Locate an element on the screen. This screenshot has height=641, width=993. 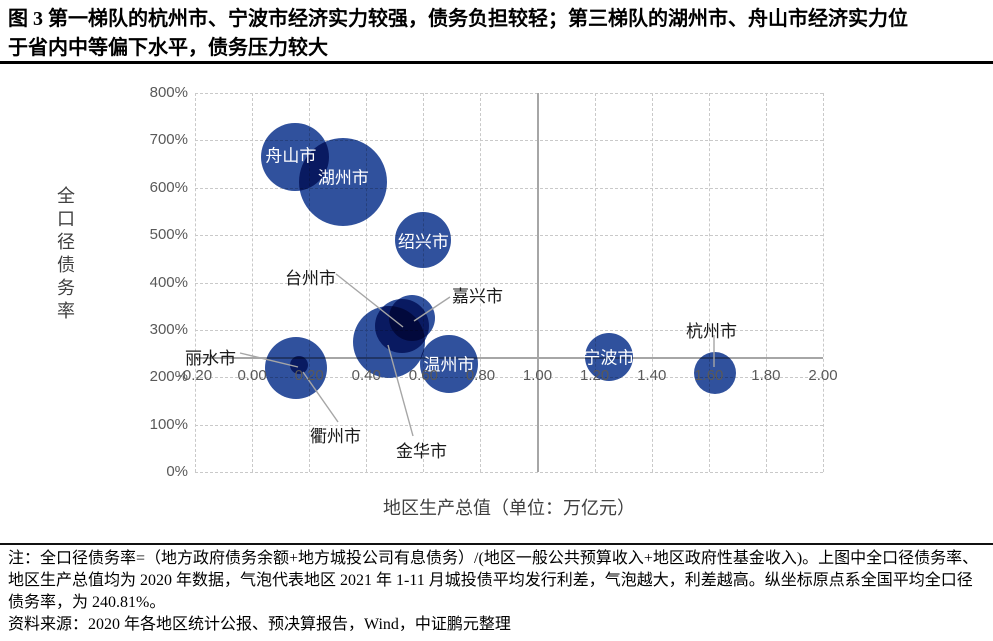
city-label: 绍兴市 is located at coordinates (423, 242).